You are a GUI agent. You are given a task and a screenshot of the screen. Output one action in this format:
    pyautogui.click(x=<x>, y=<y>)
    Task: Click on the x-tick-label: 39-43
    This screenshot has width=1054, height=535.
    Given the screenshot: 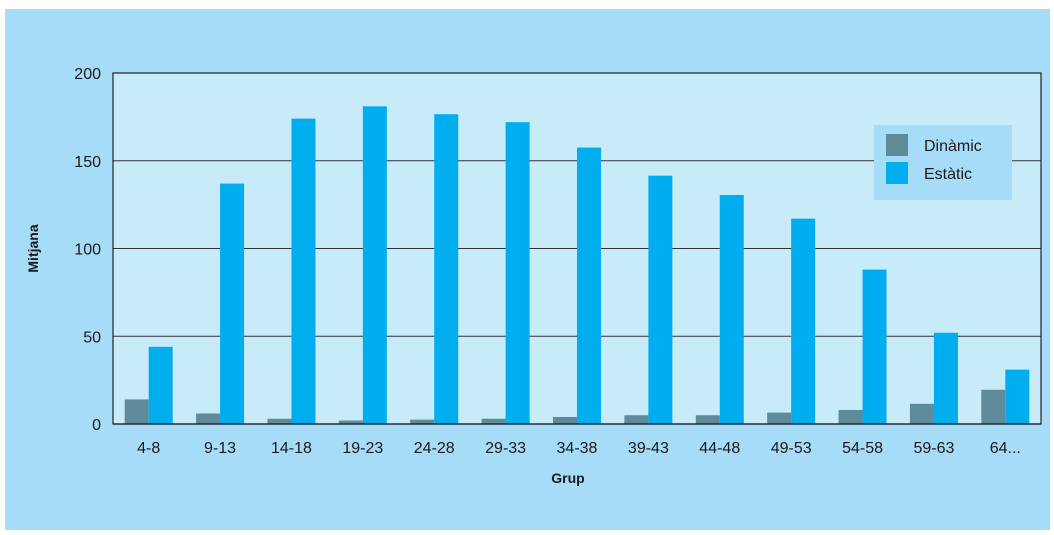 What is the action you would take?
    pyautogui.click(x=648, y=448)
    